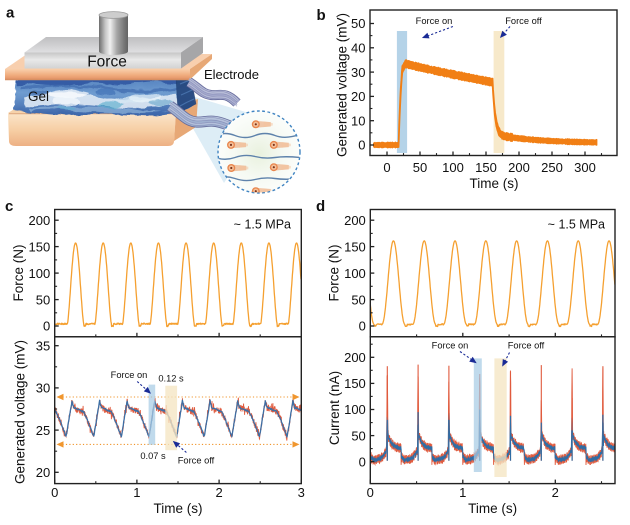  What do you see at coordinates (320, 206) in the screenshot?
I see `svg-text: d` at bounding box center [320, 206].